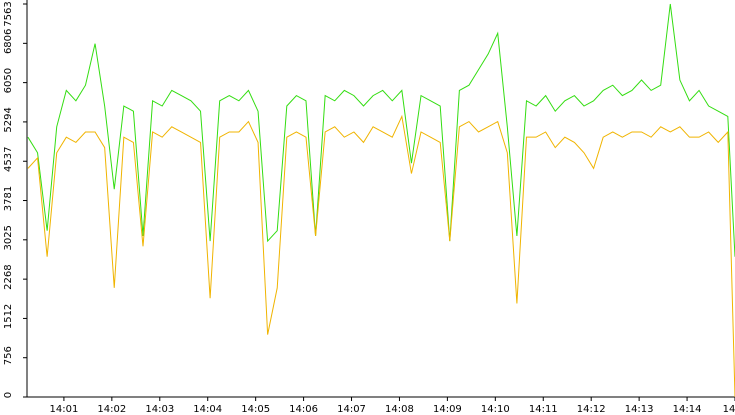 This screenshot has height=415, width=735. Describe the element at coordinates (8, 276) in the screenshot. I see `y-tick-label: 2268` at that location.